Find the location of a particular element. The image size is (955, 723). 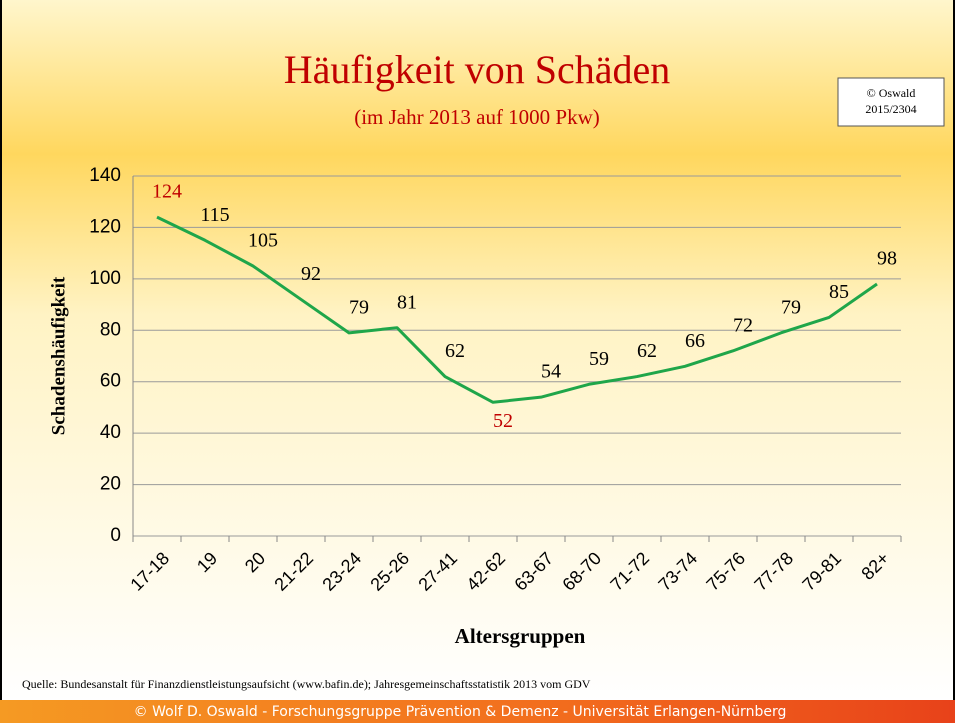

data-label: 98 is located at coordinates (887, 259).